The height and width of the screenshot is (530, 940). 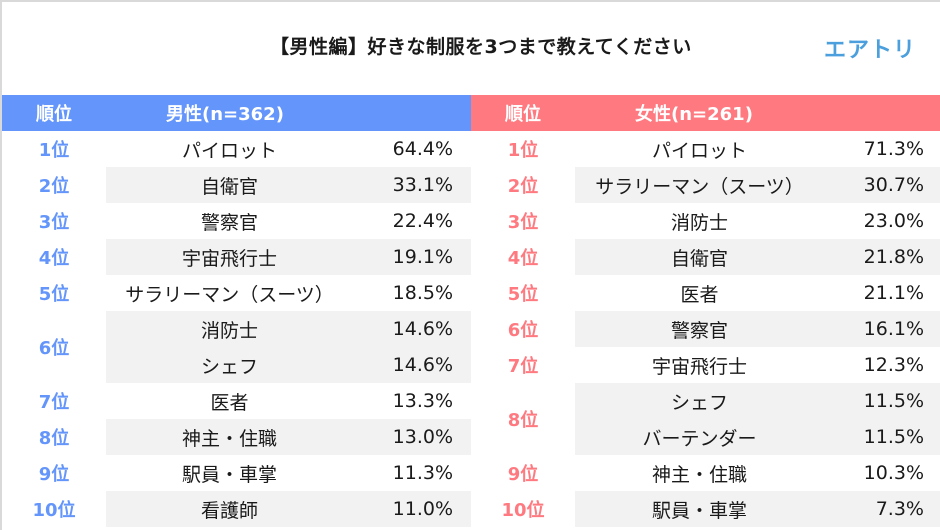 What do you see at coordinates (893, 257) in the screenshot?
I see `percentage: 21.8%` at bounding box center [893, 257].